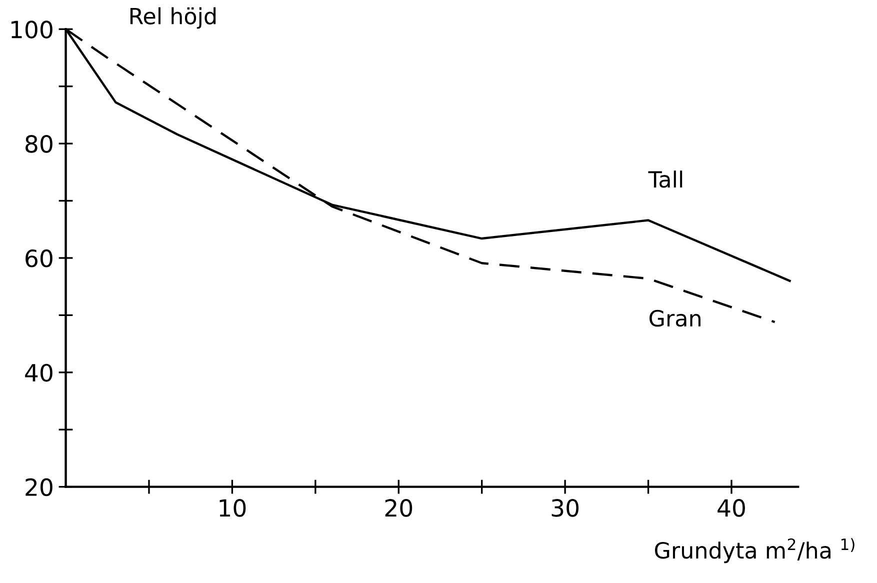 Image resolution: width=877 pixels, height=583 pixels. Describe the element at coordinates (398, 508) in the screenshot. I see `x-tick-label: 20` at that location.